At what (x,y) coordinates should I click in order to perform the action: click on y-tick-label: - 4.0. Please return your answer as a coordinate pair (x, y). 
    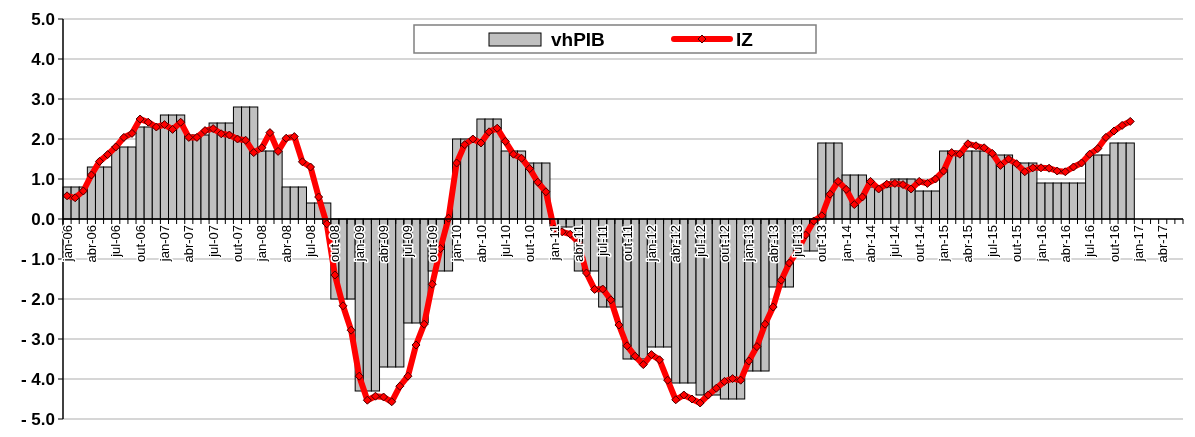
    Looking at the image, I should click on (37, 379).